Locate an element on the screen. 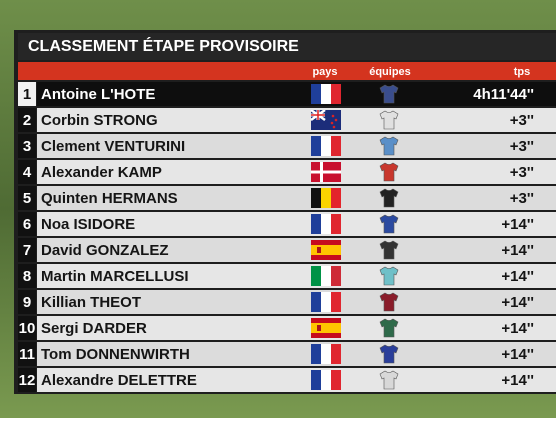  row: 5 Quinten HERMANS +3'' is located at coordinates (287, 198).